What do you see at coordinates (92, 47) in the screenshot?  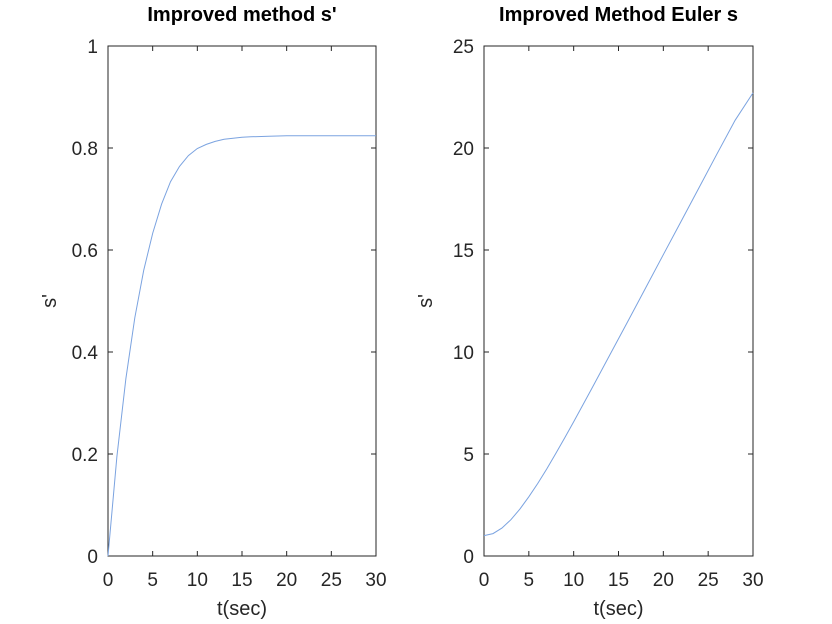 I see `panel-1-ytick-label: 1` at bounding box center [92, 47].